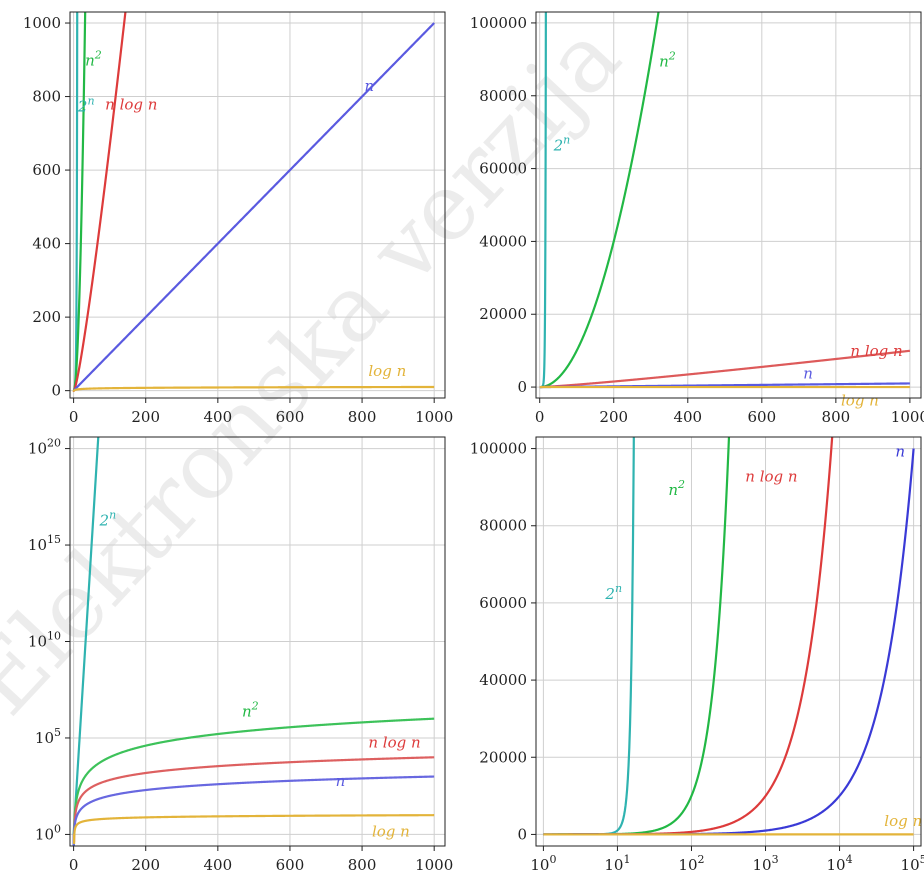 The image size is (924, 880). Describe the element at coordinates (48, 832) in the screenshot. I see `y-tick-label: 10⁰` at that location.